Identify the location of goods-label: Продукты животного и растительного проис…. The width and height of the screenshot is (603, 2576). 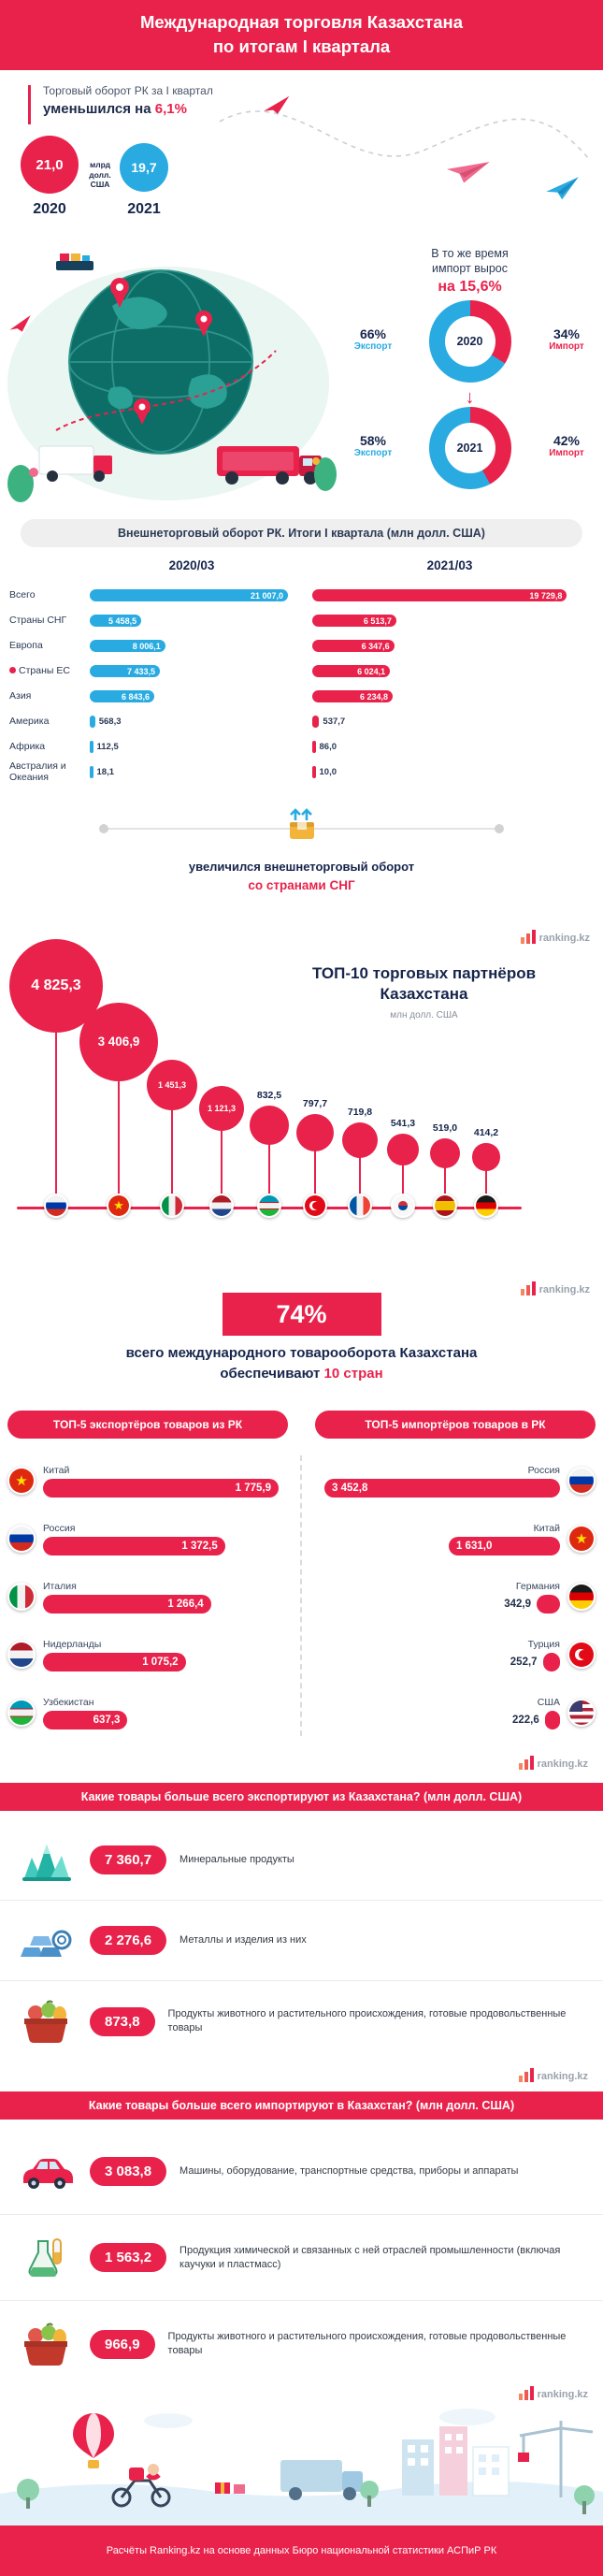
(367, 2021).